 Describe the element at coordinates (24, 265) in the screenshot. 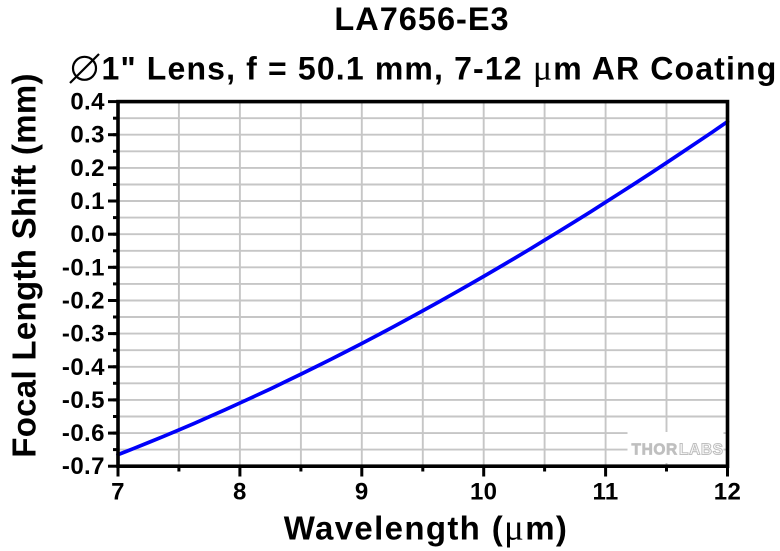

I see `svg-text: Focal Length Shift (mm)` at that location.